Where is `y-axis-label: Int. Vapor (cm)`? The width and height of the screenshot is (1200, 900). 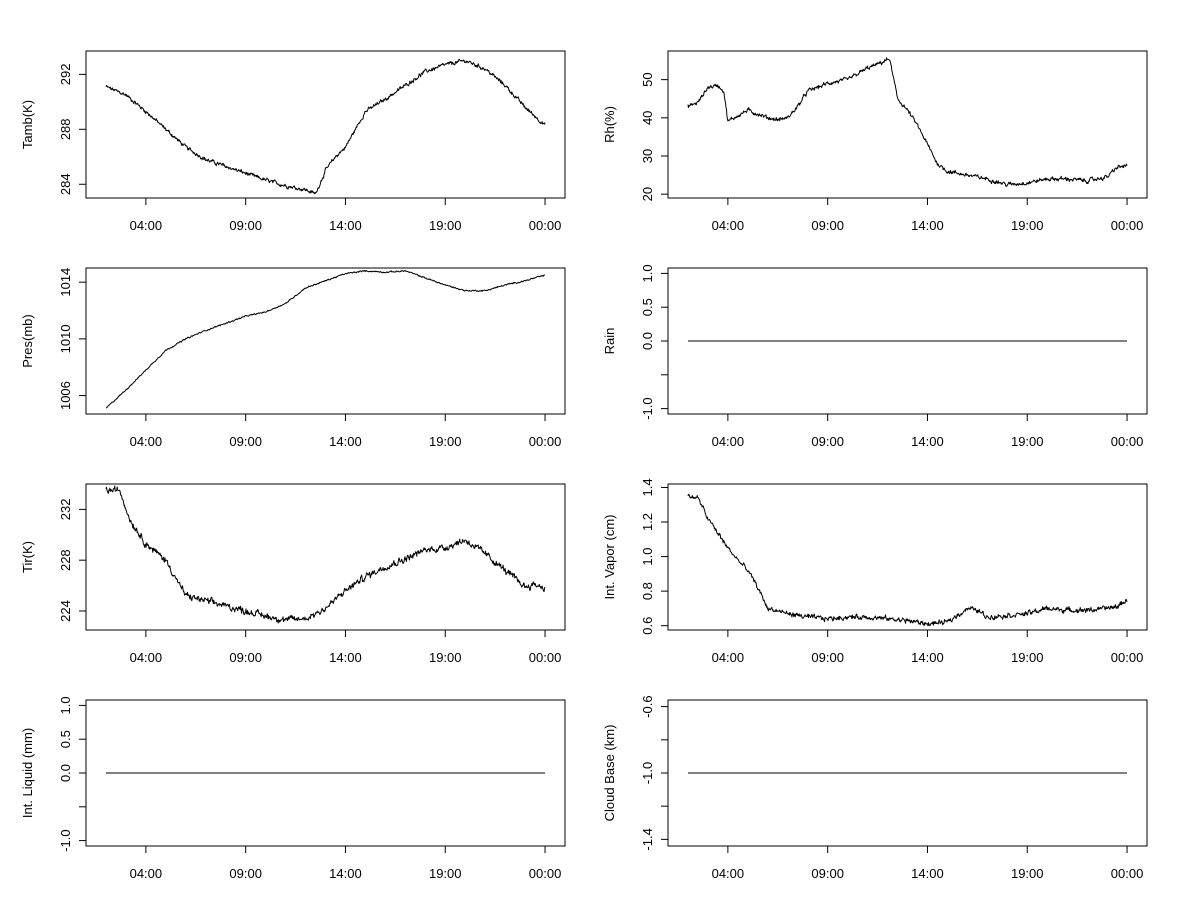
y-axis-label: Int. Vapor (cm) is located at coordinates (609, 556).